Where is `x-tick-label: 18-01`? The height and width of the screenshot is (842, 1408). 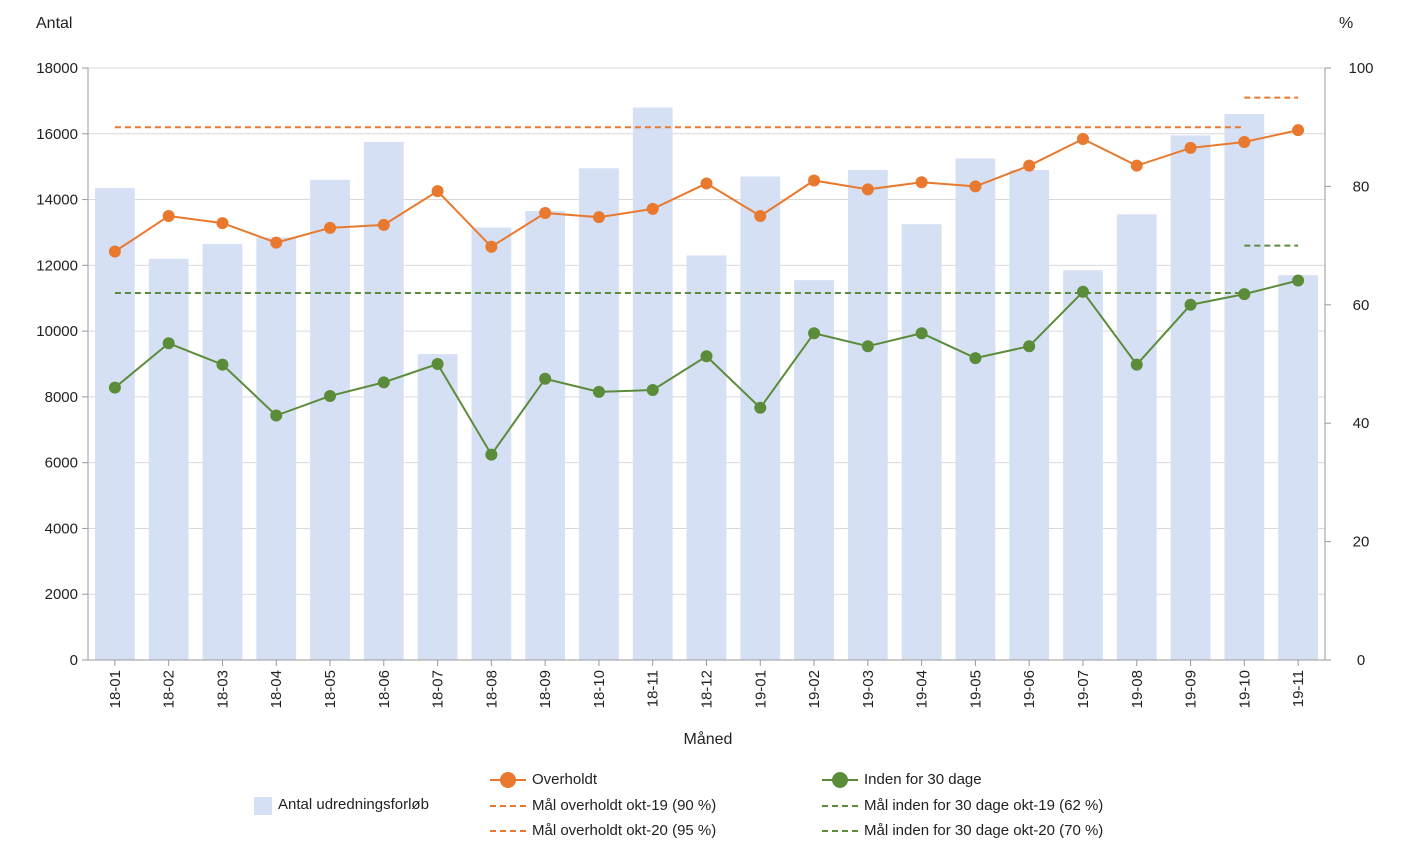 x-tick-label: 18-01 is located at coordinates (115, 689).